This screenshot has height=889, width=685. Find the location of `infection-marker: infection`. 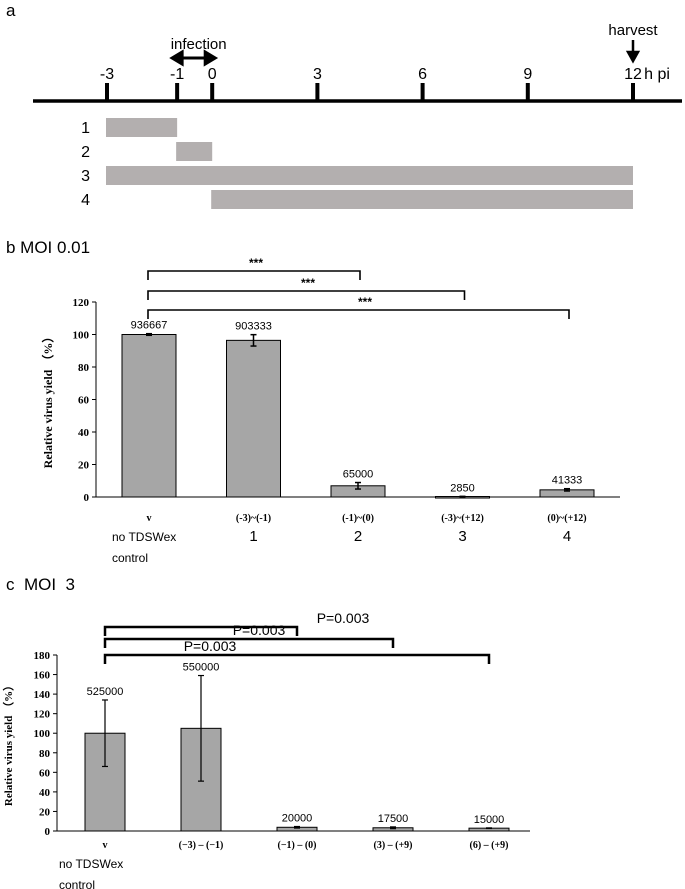

infection-marker: infection is located at coordinates (198, 51).